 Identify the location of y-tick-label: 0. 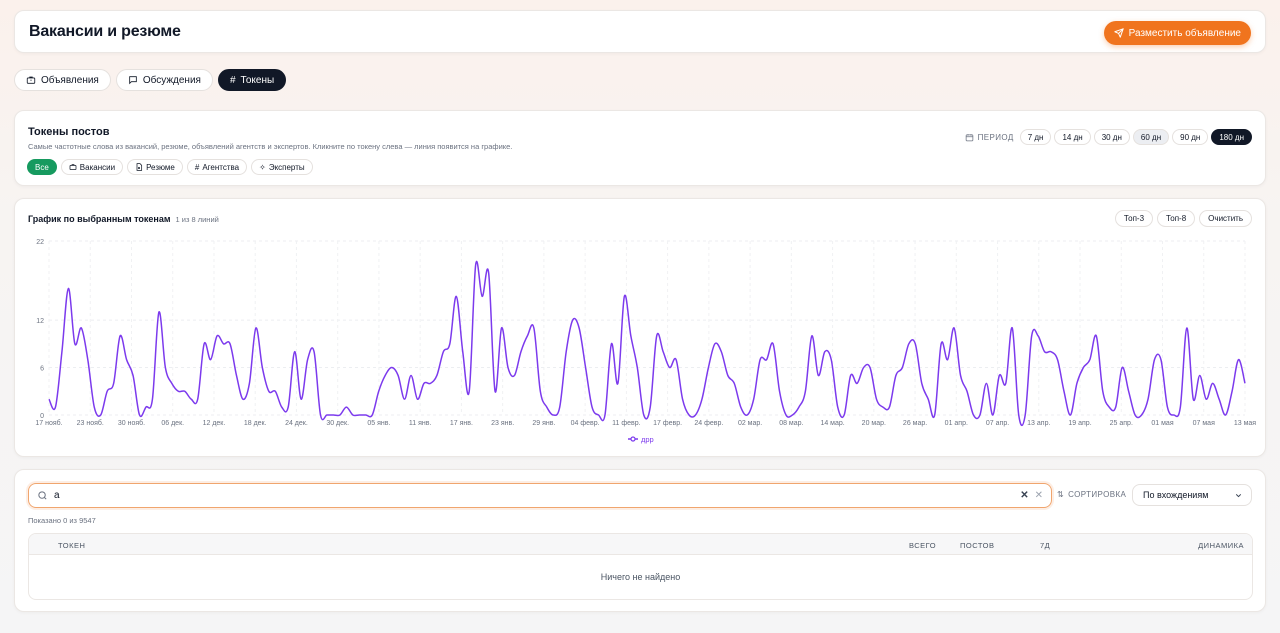
(42, 416).